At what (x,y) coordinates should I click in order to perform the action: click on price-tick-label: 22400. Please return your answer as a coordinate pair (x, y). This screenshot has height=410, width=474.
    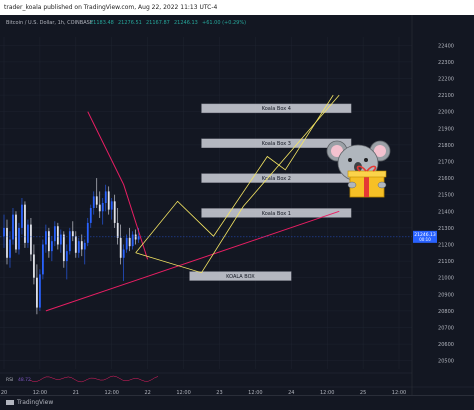
    Looking at the image, I should click on (446, 46).